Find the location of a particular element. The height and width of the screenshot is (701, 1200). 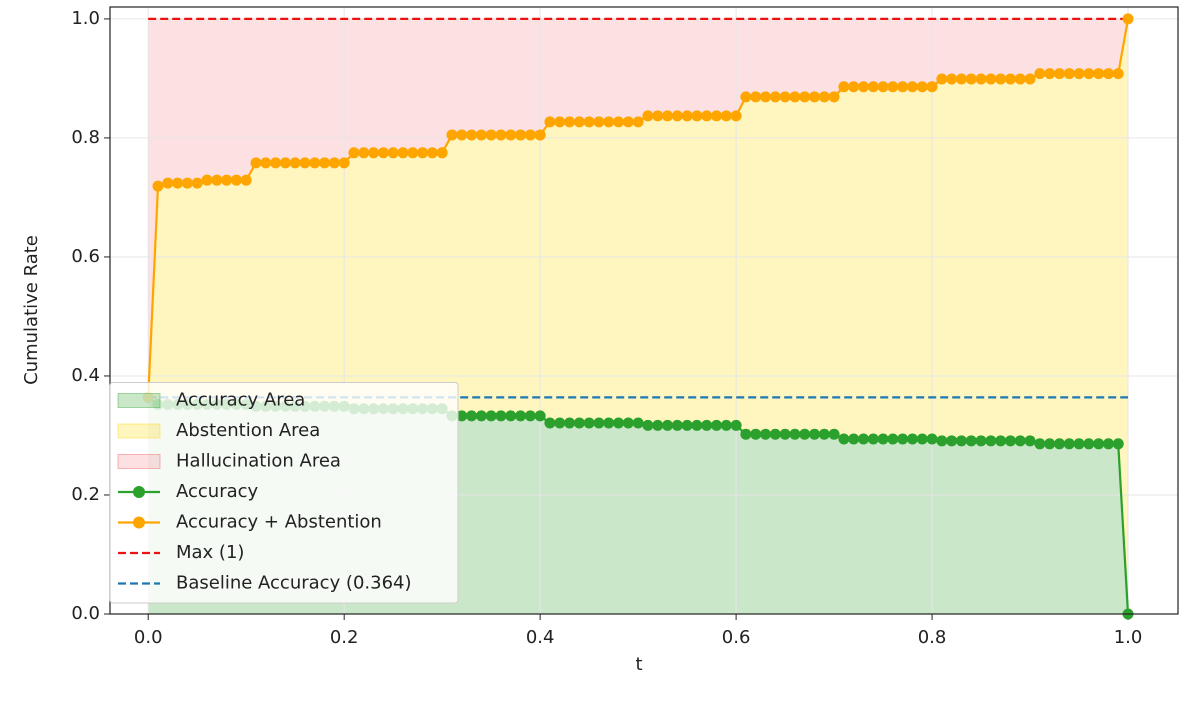

legend-box is located at coordinates (284, 493).